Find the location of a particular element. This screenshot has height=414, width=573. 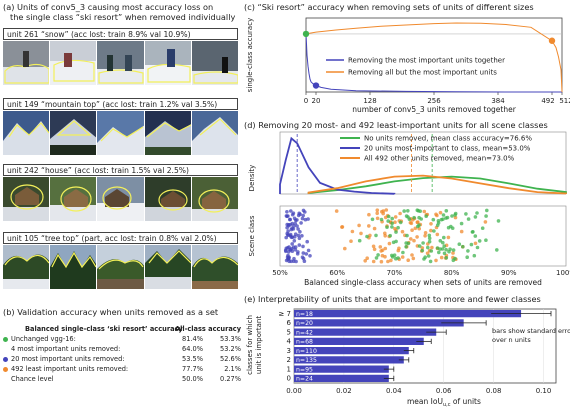

x-tick-label: 80% is located at coordinates (452, 273).